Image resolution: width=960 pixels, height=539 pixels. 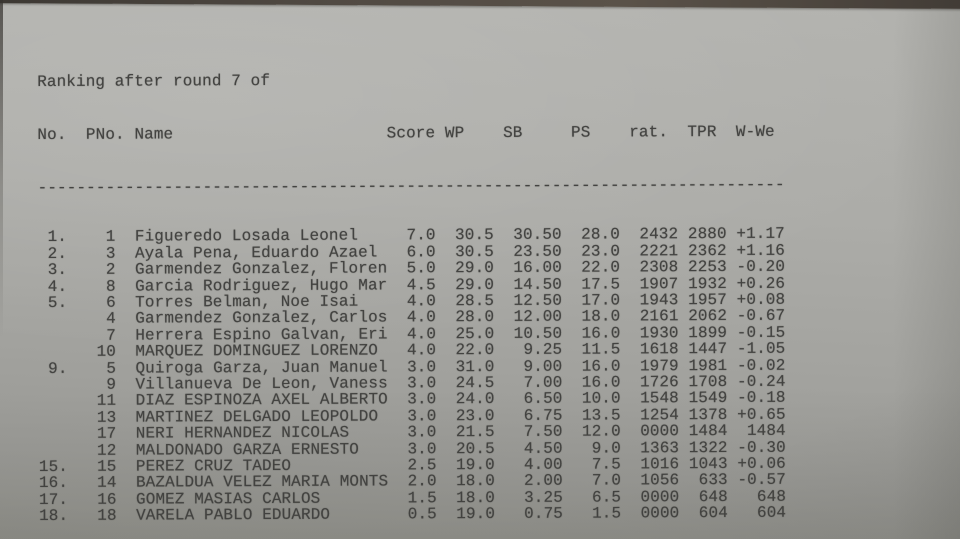 What do you see at coordinates (1, 170) in the screenshot?
I see `paper-left-edge-shadow` at bounding box center [1, 170].